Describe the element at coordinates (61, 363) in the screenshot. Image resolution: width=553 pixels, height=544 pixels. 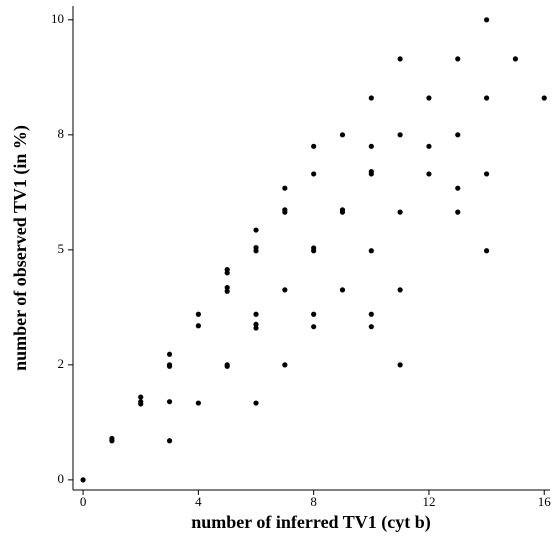
I see `y-tick-label: 2` at that location.